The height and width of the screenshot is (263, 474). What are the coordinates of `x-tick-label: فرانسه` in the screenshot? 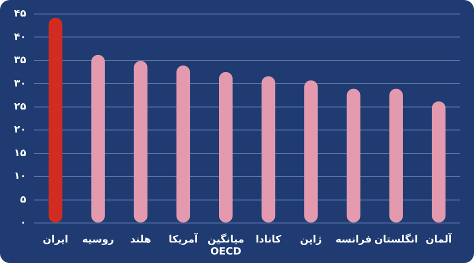 It's located at (353, 240).